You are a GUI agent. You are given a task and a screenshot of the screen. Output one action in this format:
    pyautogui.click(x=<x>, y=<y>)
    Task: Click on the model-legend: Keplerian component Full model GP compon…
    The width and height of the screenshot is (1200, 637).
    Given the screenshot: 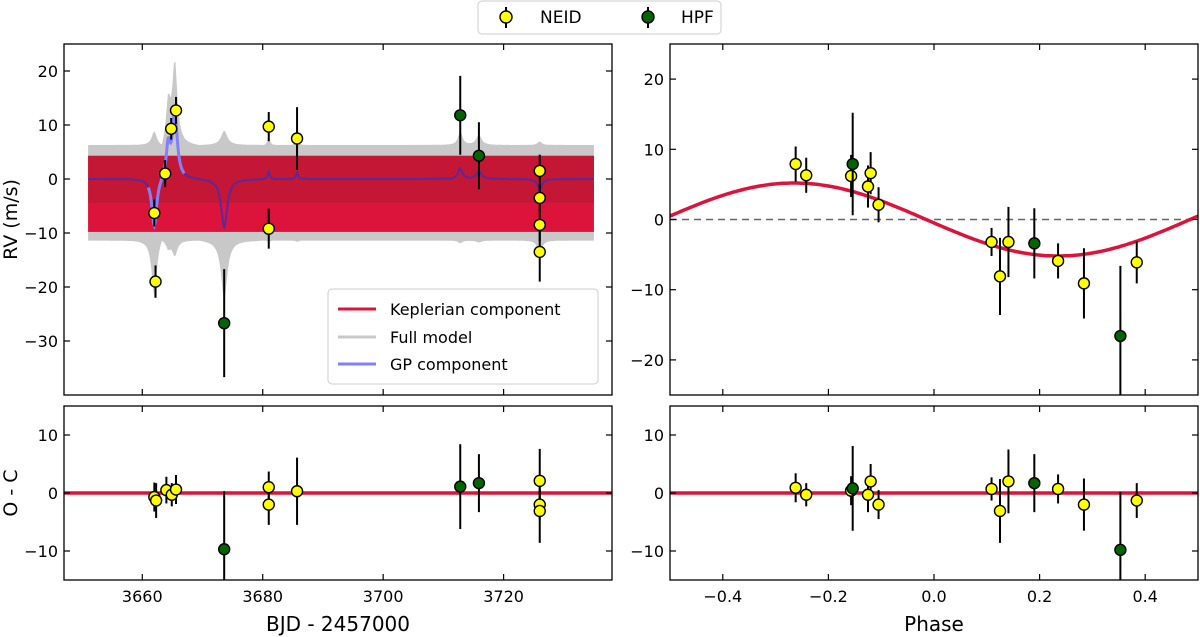 What is the action you would take?
    pyautogui.click(x=463, y=336)
    